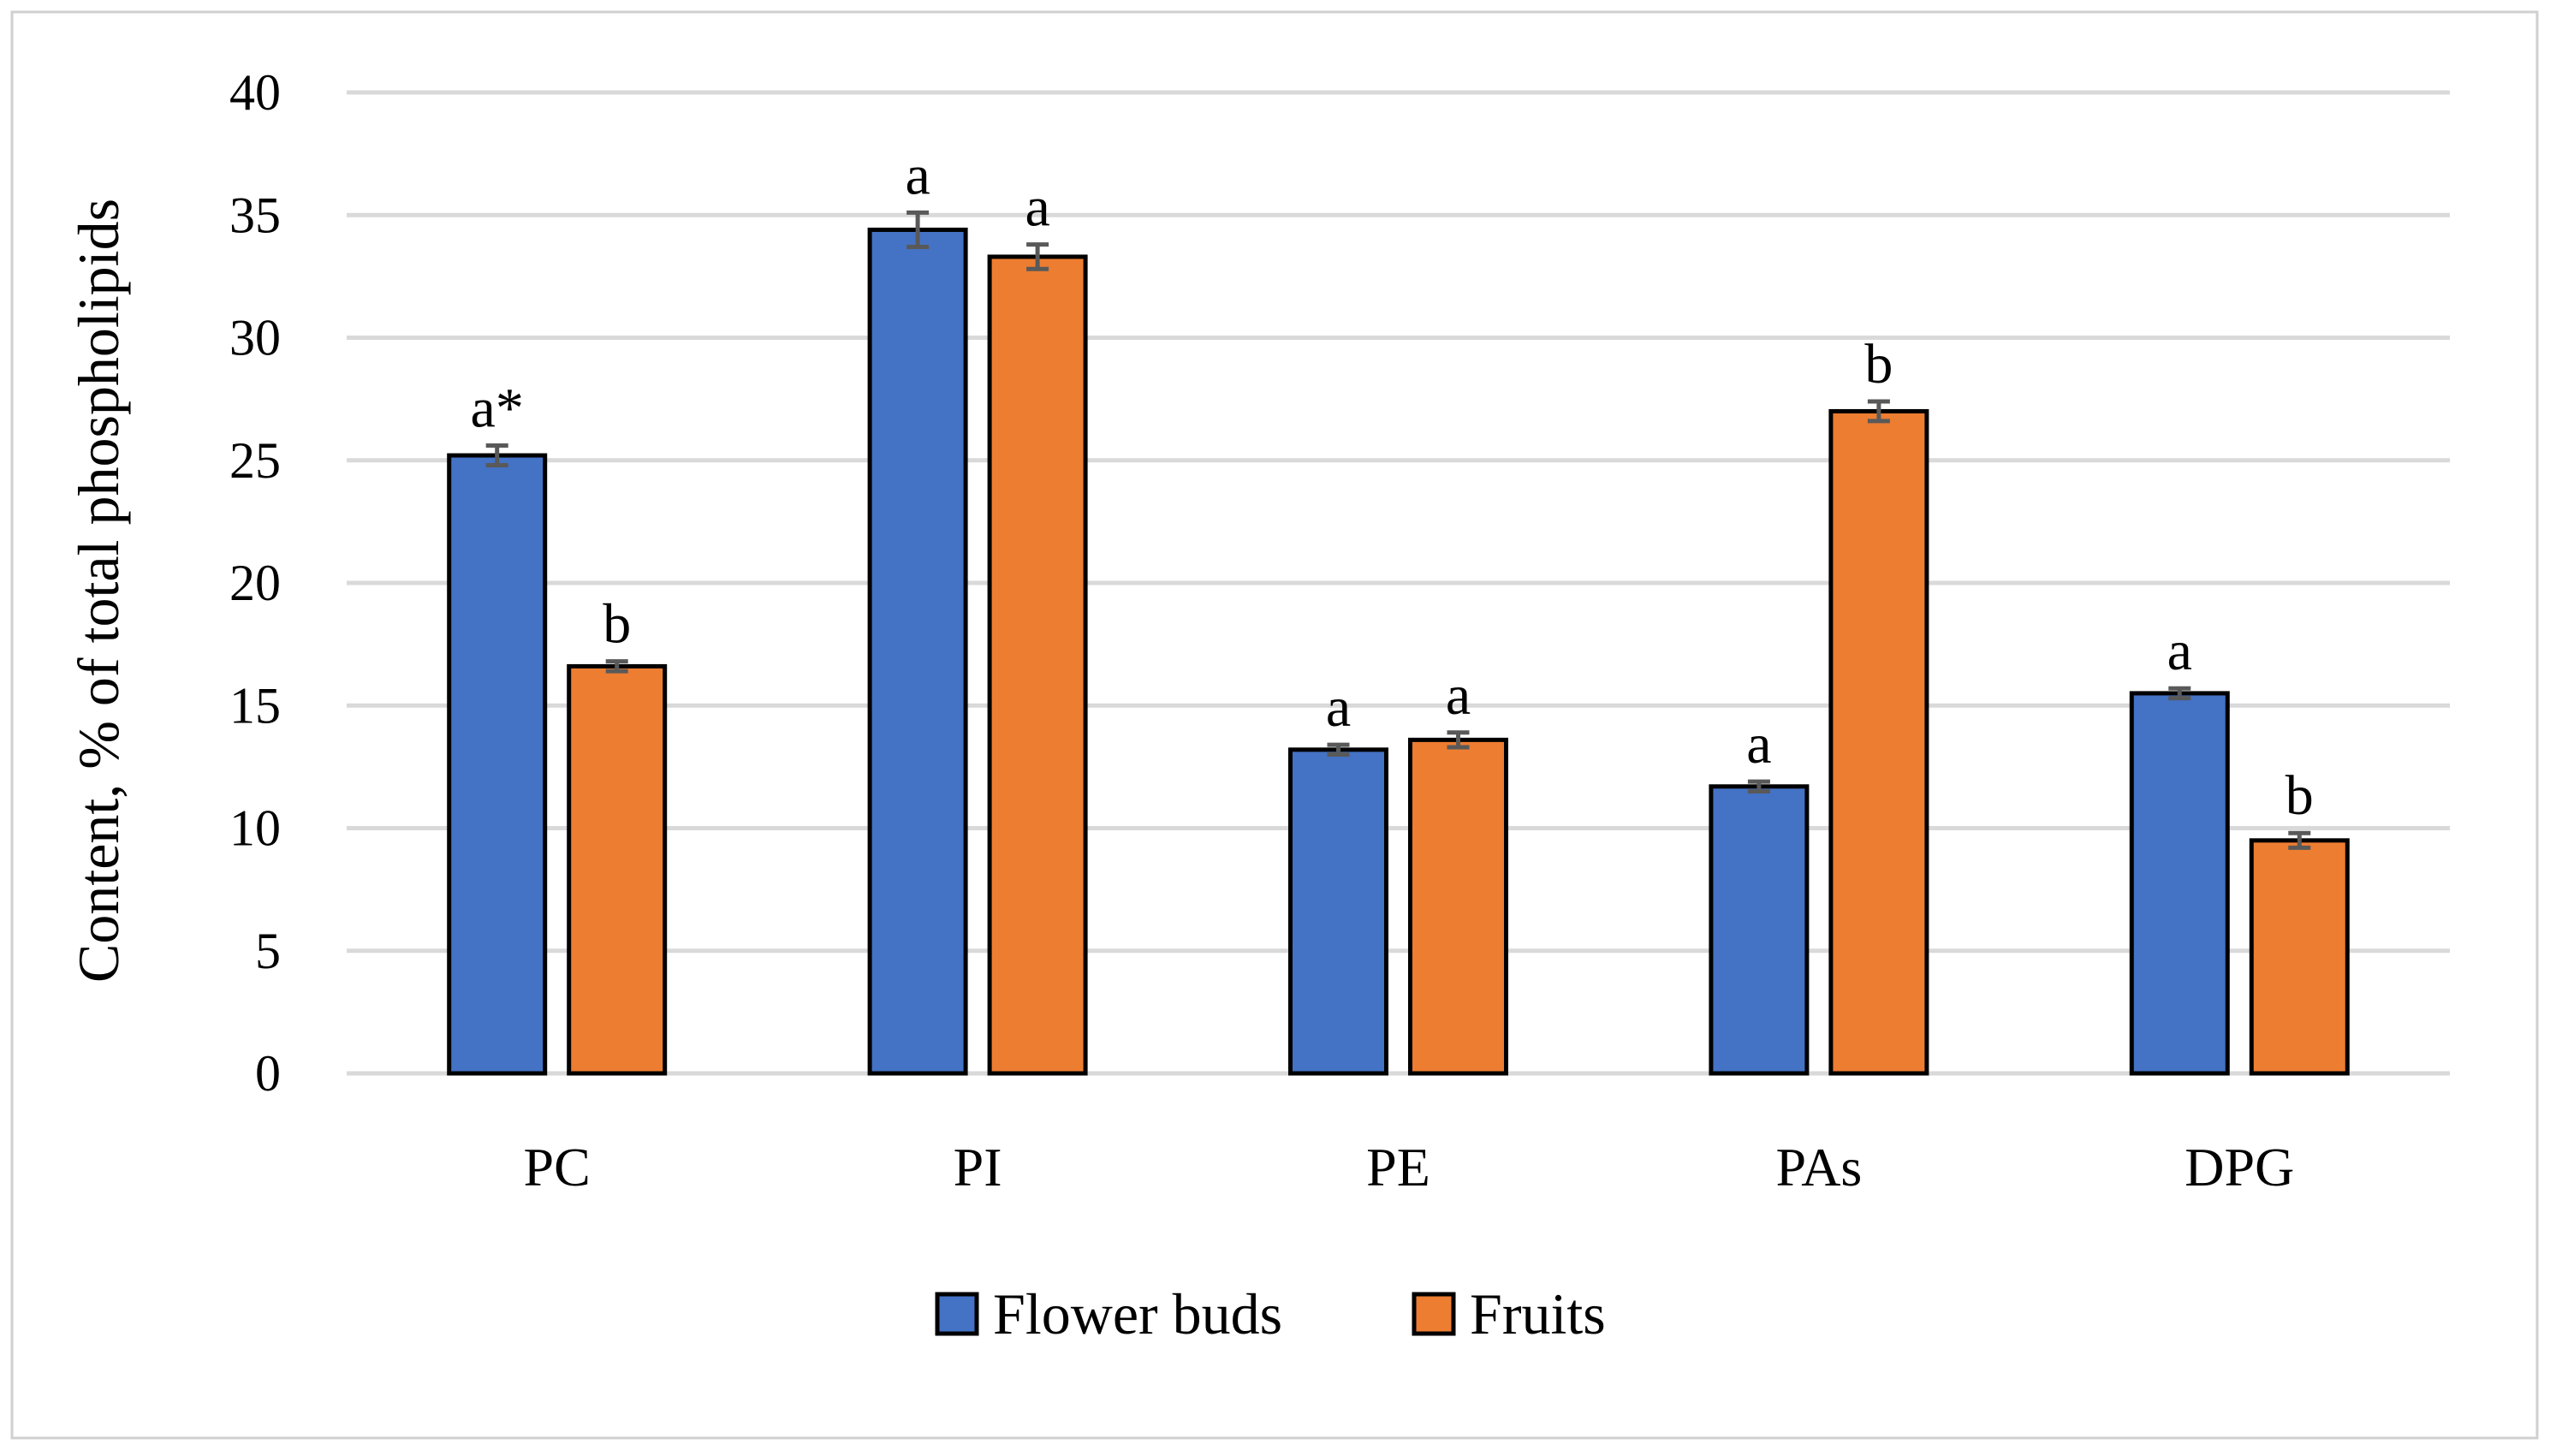  I want to click on legend-label: Fruits, so click(1538, 1313).